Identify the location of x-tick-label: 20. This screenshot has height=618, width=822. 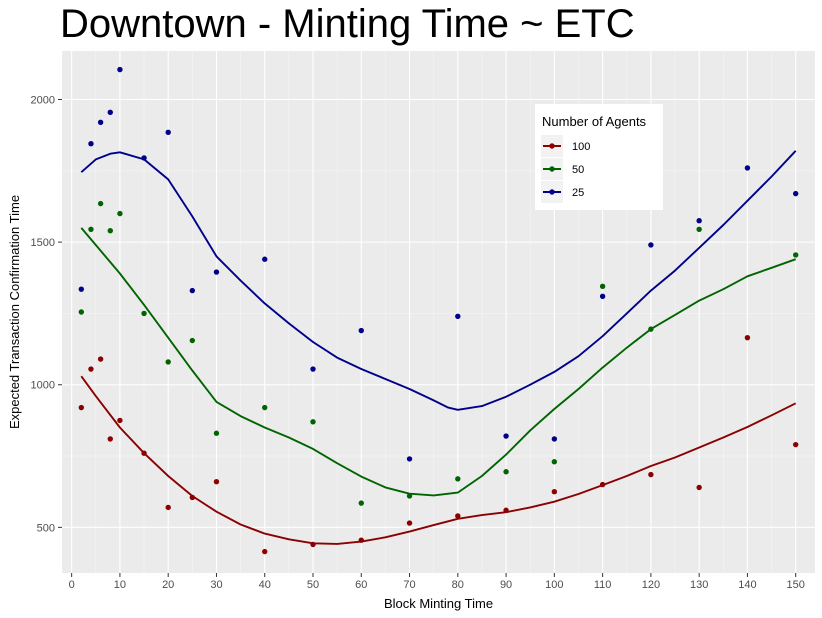
(168, 585).